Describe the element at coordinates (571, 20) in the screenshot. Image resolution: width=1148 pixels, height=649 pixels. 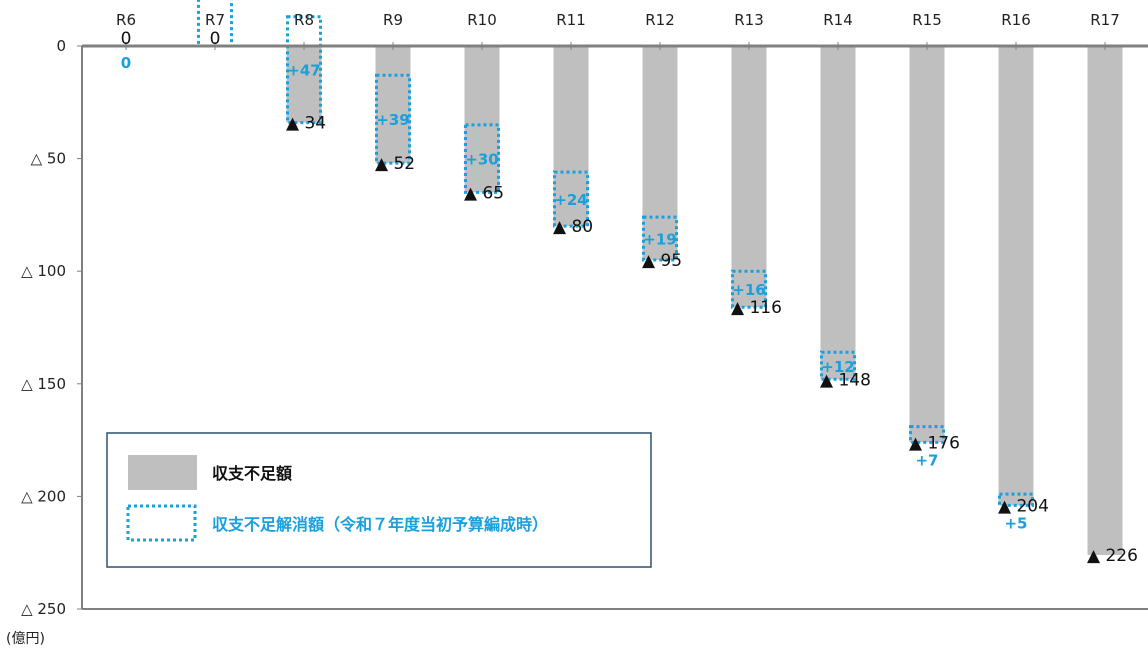
I see `category-label-R11: R11` at that location.